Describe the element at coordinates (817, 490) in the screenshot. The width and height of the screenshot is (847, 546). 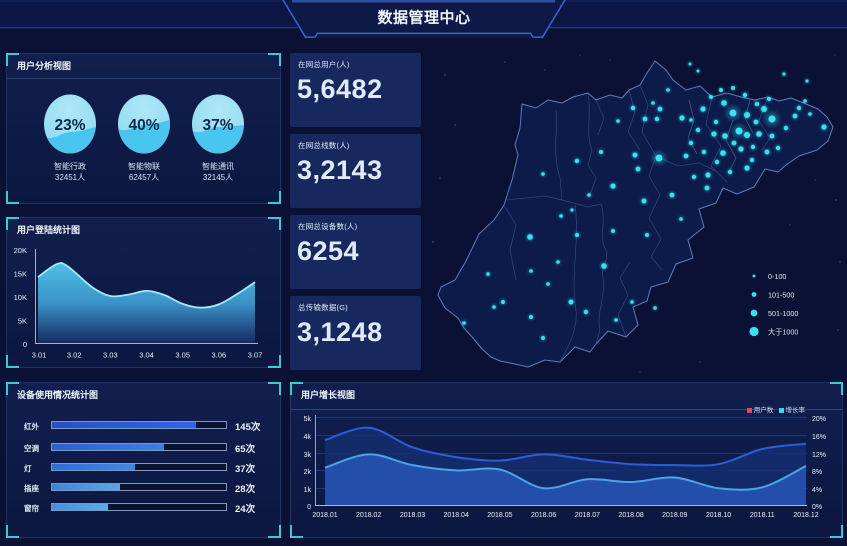
I see `svg-text: 4%` at that location.